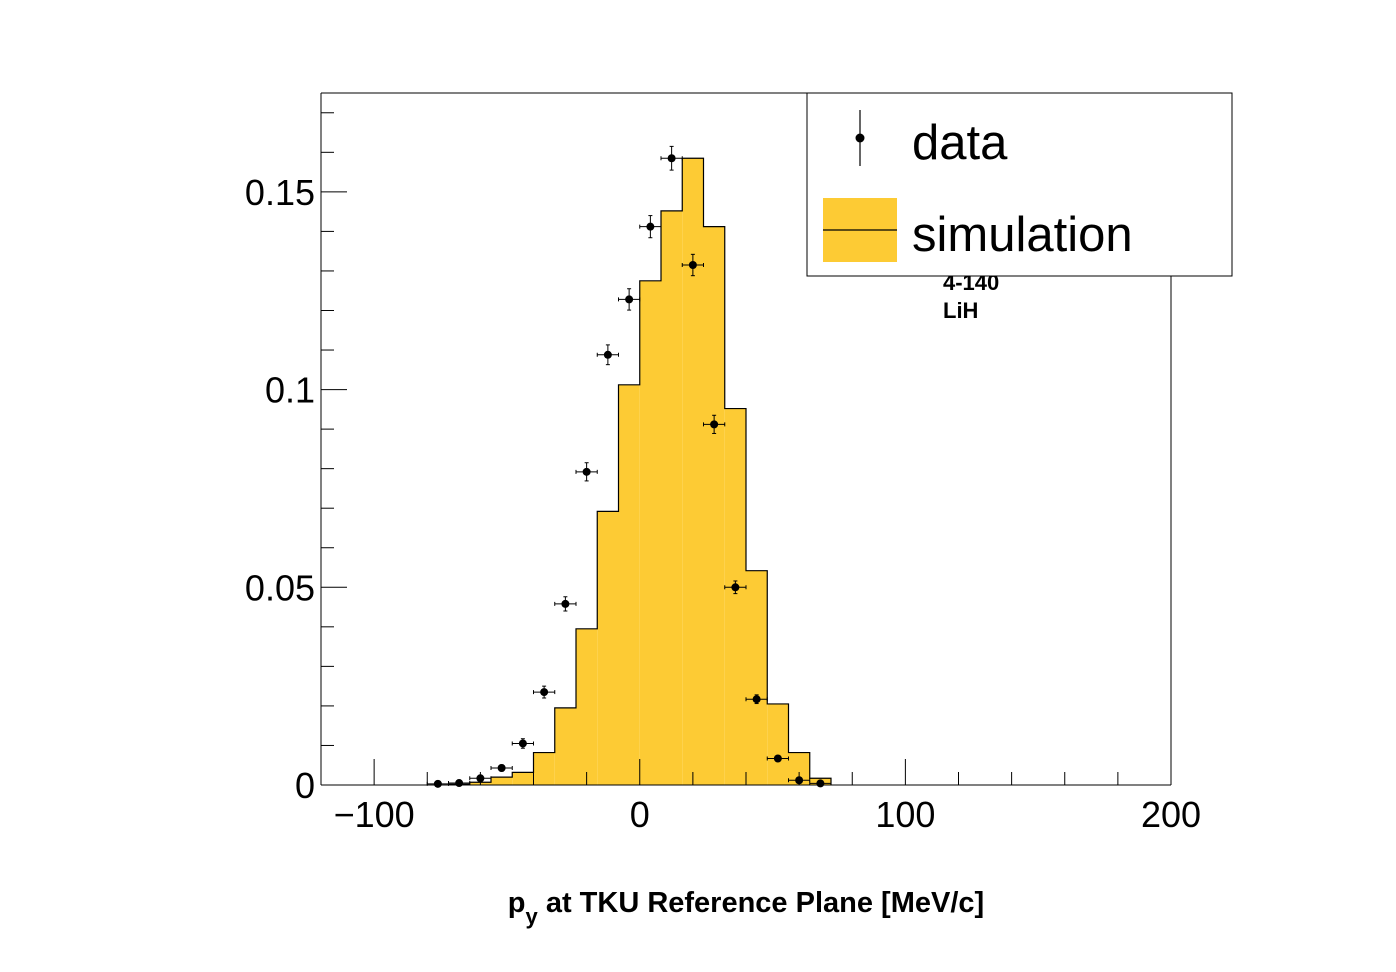  What do you see at coordinates (374, 814) in the screenshot?
I see `x-tick-label: −100` at bounding box center [374, 814].